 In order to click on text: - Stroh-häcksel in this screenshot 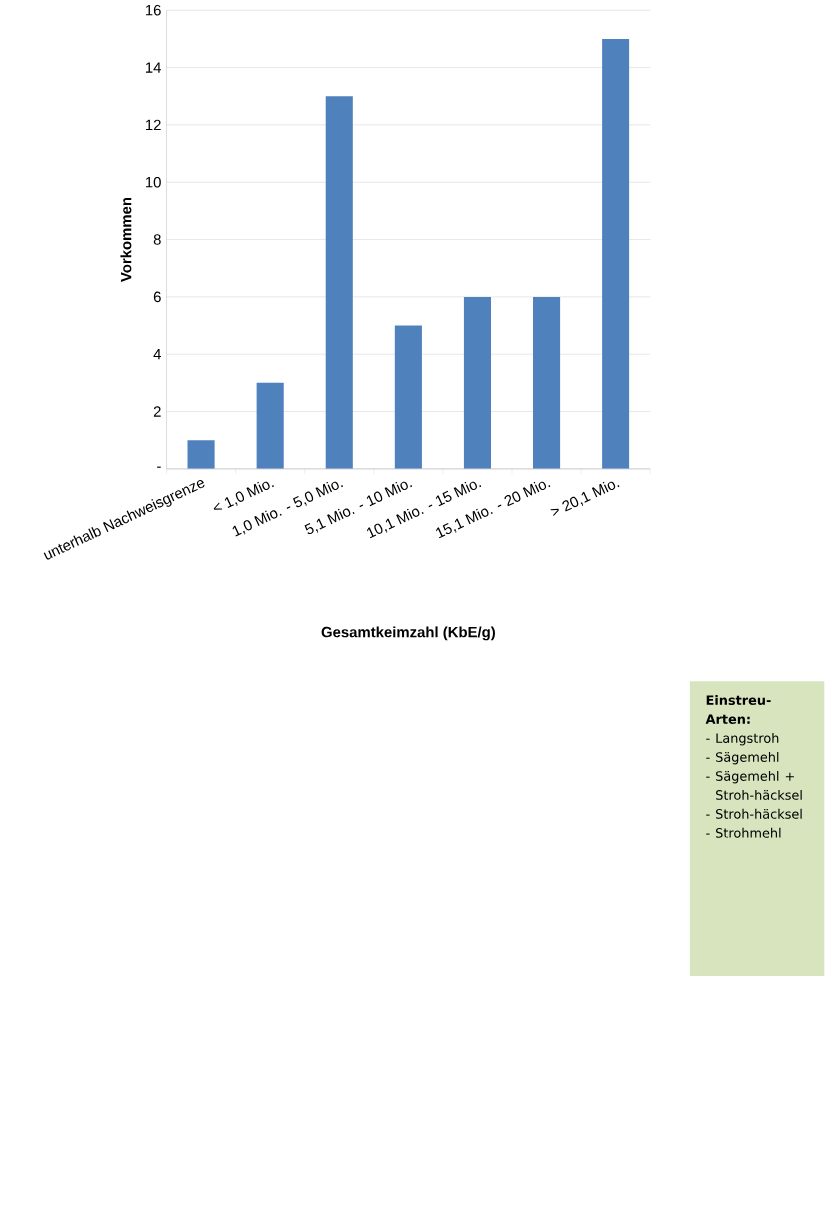, I will do `click(754, 813)`.